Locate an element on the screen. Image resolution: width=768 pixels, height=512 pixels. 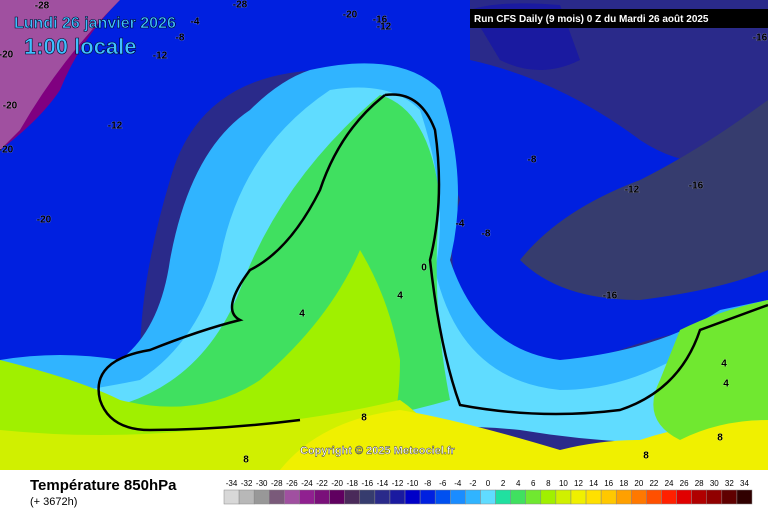
scale-label: -6 is located at coordinates (443, 483).